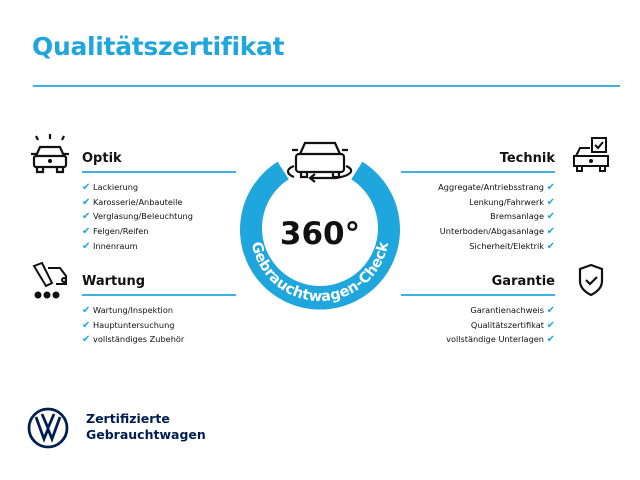  Describe the element at coordinates (522, 217) in the screenshot. I see `list-item: Bremsanlage ✔` at that location.